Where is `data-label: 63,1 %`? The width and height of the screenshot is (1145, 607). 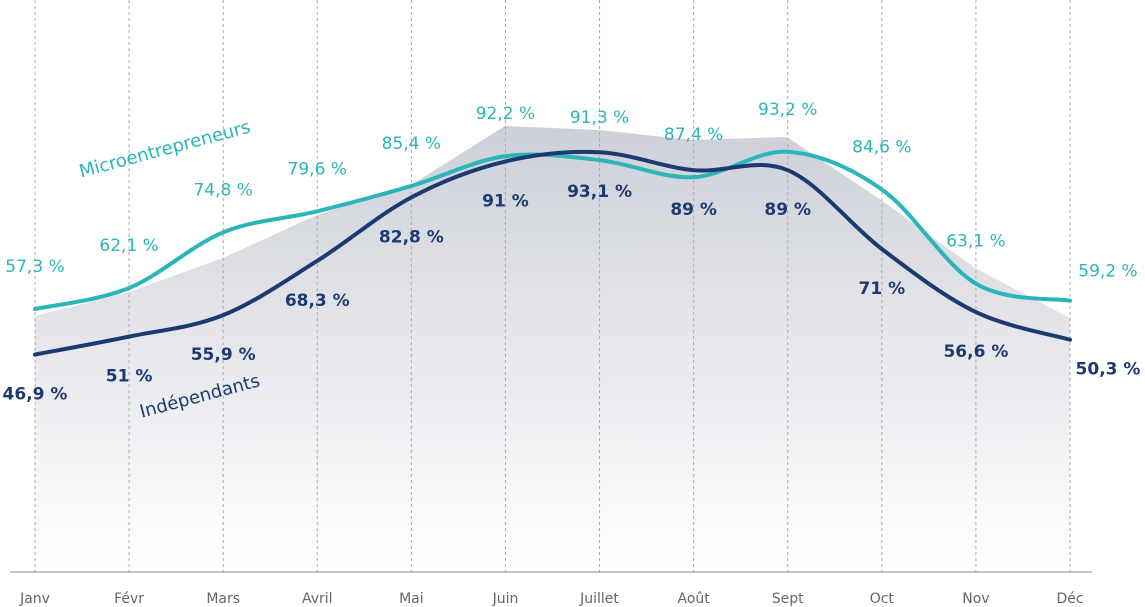 data-label: 63,1 % is located at coordinates (975, 242).